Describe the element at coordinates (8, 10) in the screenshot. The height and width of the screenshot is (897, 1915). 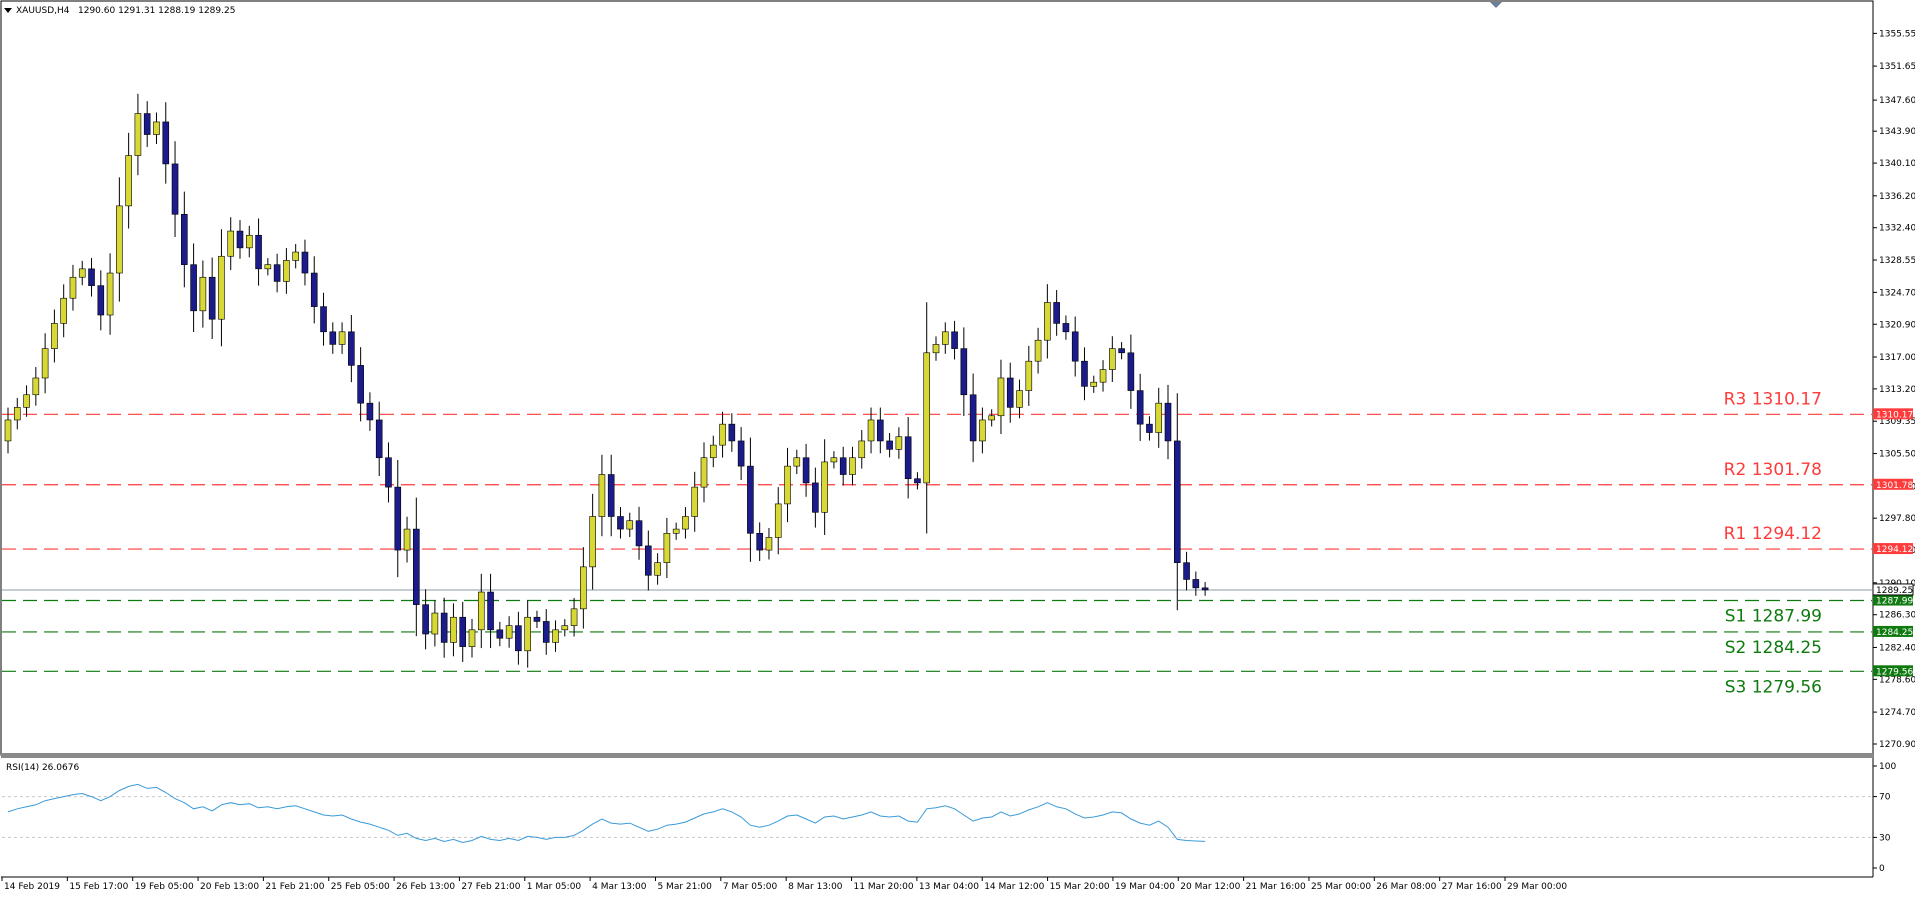
I see `symbol-menu-icon` at that location.